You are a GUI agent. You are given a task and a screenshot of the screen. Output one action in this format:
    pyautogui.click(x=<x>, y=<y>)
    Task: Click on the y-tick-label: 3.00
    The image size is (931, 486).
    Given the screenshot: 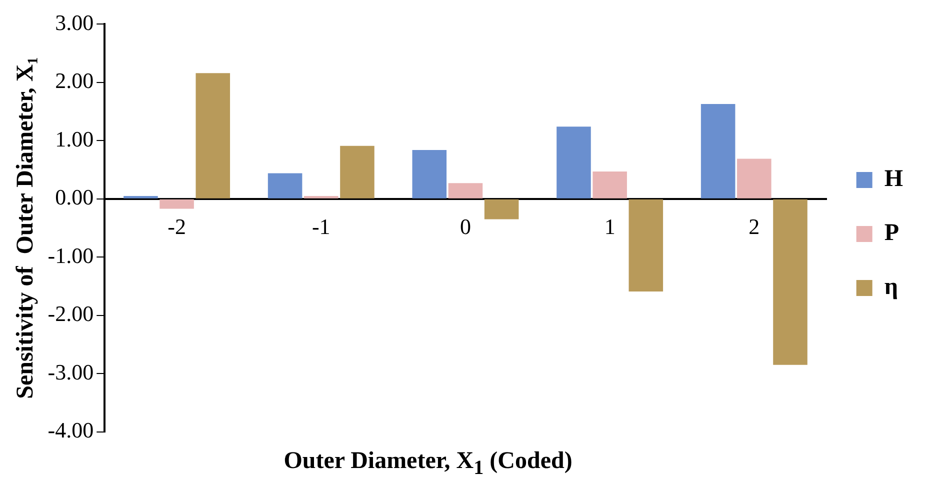 What is the action you would take?
    pyautogui.click(x=74, y=22)
    